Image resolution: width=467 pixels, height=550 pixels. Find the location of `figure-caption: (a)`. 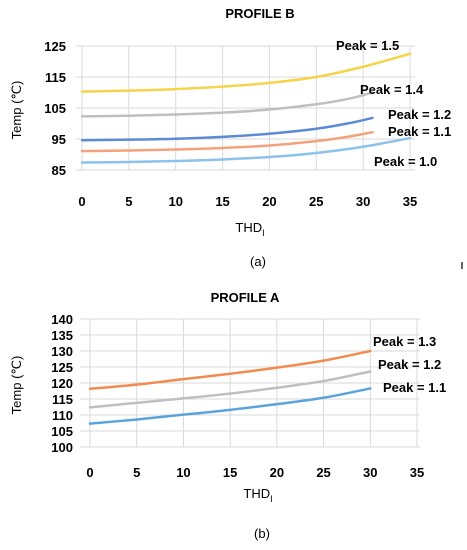

figure-caption: (a) is located at coordinates (258, 261).